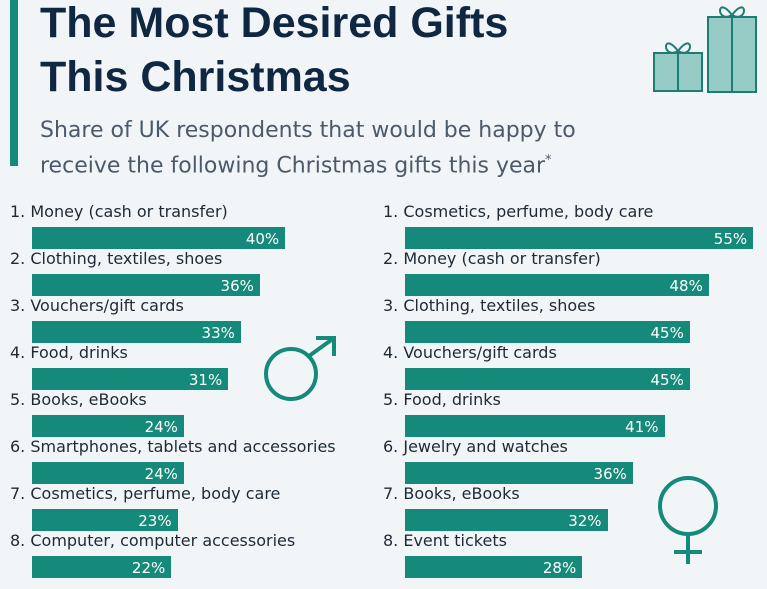  I want to click on title-line-1: The Most Desired Gifts, so click(274, 23).